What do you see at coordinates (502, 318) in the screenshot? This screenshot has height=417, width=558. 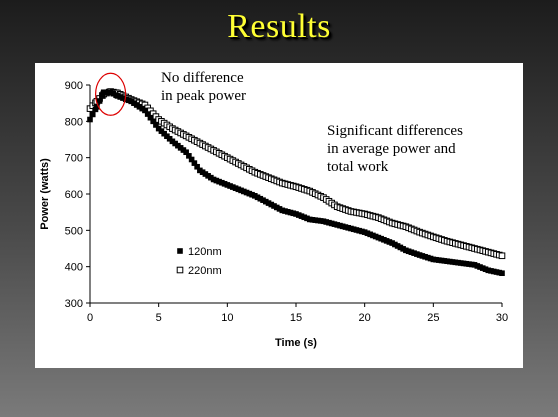 I see `x-tick-label: 30` at bounding box center [502, 318].